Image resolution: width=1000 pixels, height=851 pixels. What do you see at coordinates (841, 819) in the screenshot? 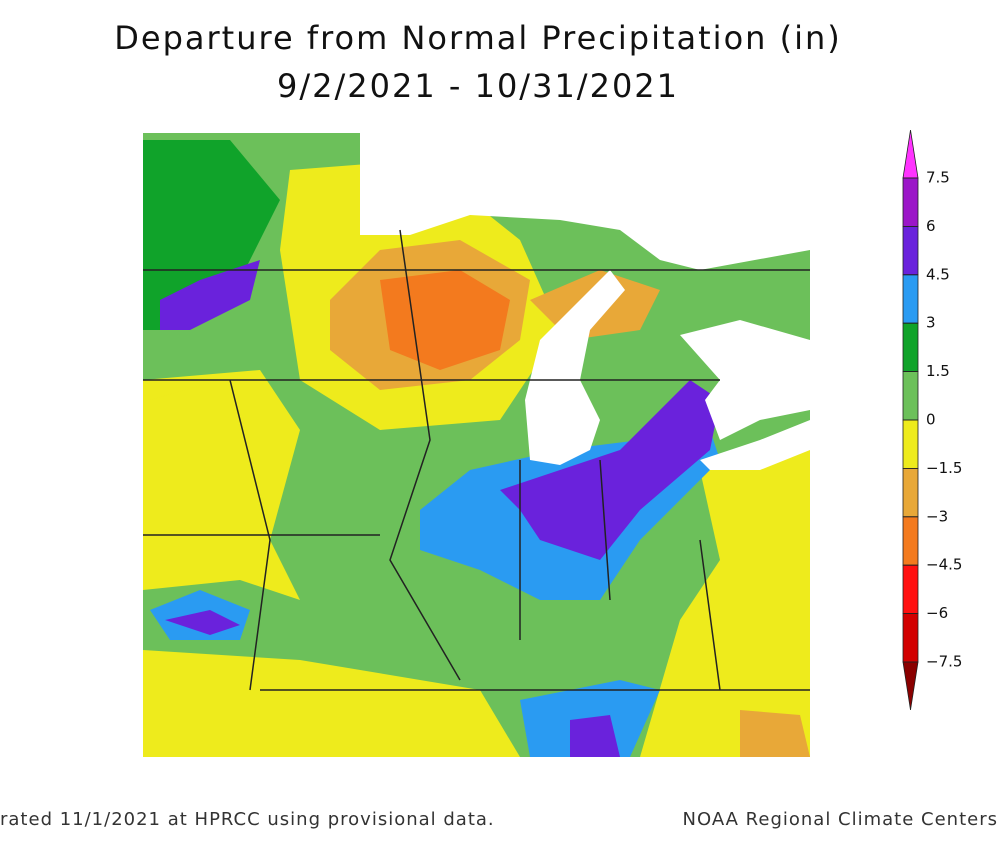
I see `footer-right: NOAA Regional Climate Centers` at bounding box center [841, 819].